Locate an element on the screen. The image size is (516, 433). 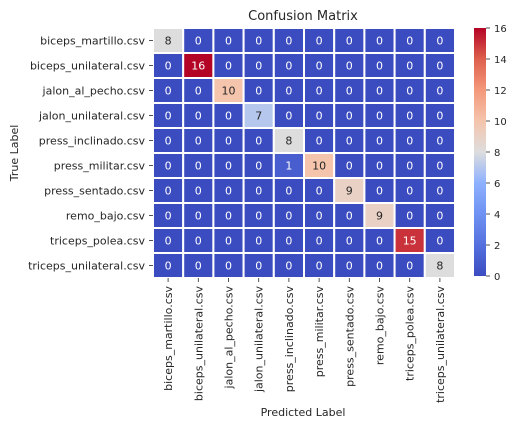
x-axis-tick-label: jalon_unilateral.csv is located at coordinates (259, 340).